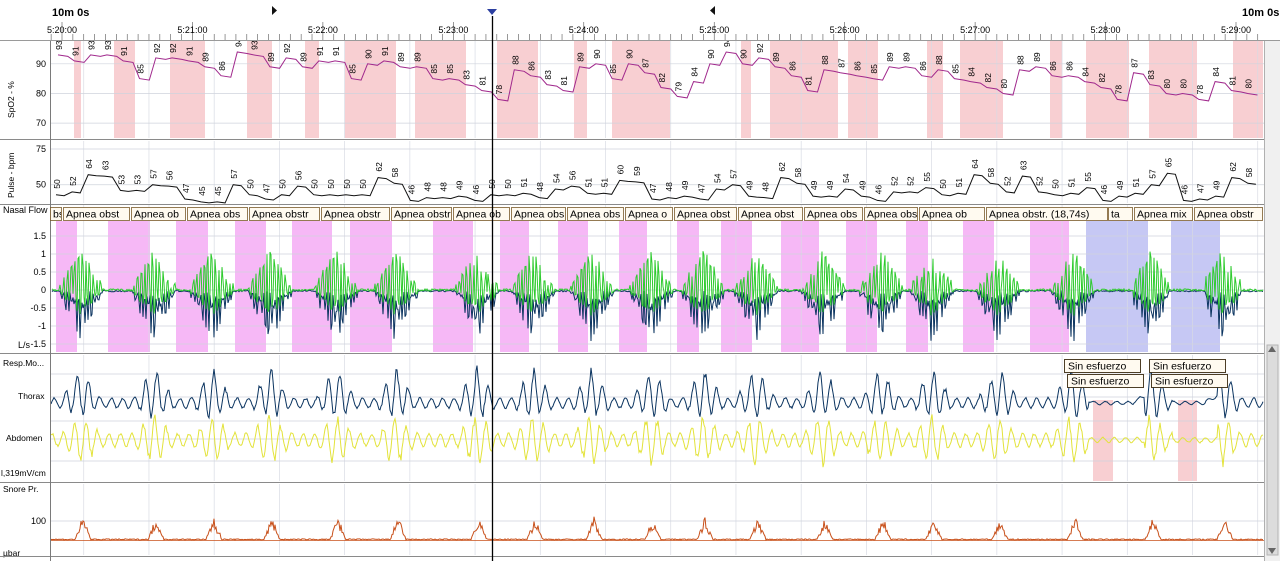 Image resolution: width=1280 pixels, height=561 pixels. What do you see at coordinates (712, 10) in the screenshot?
I see `play-back-icon` at bounding box center [712, 10].